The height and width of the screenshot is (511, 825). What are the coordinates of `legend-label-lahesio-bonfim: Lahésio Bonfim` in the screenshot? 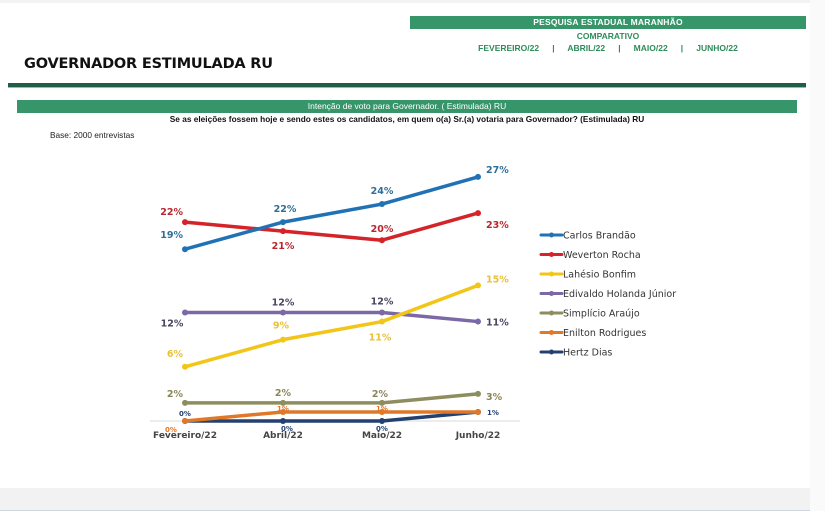 It's located at (599, 275).